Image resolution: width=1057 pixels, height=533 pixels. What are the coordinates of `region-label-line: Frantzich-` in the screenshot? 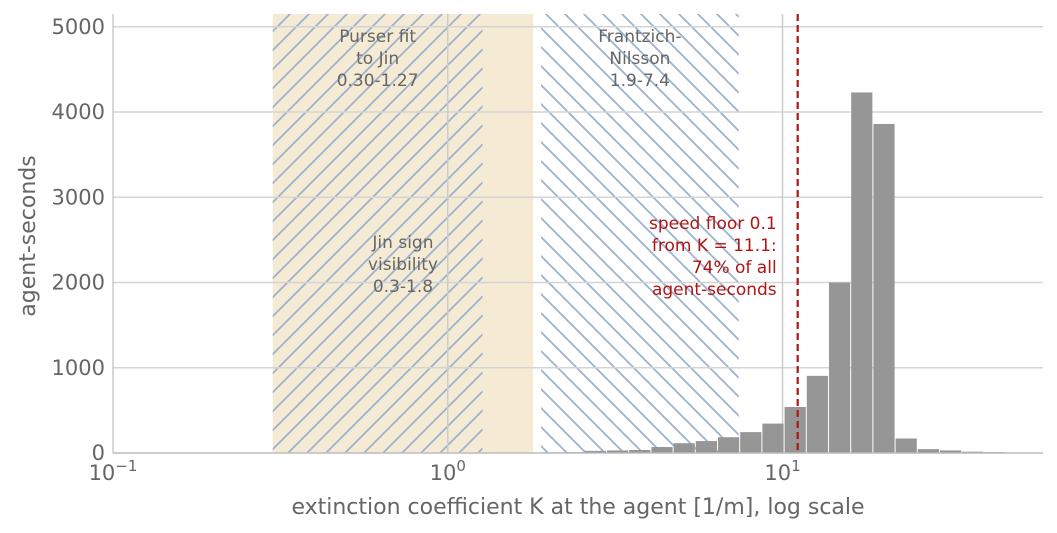 It's located at (639, 37).